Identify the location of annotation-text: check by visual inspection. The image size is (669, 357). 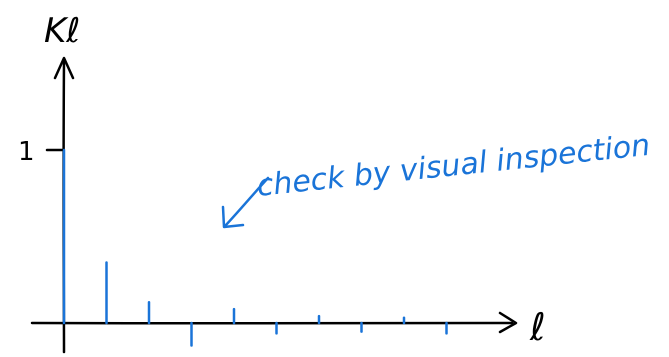
(453, 166).